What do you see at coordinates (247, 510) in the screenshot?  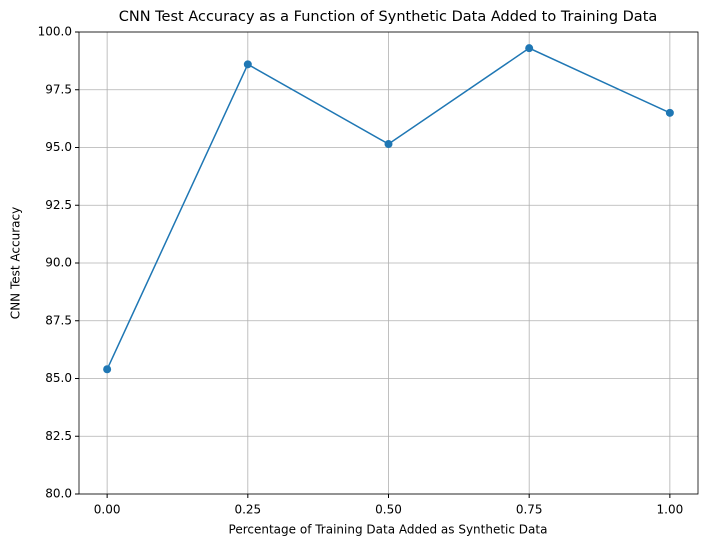 I see `x-tick-label: 0.25` at bounding box center [247, 510].